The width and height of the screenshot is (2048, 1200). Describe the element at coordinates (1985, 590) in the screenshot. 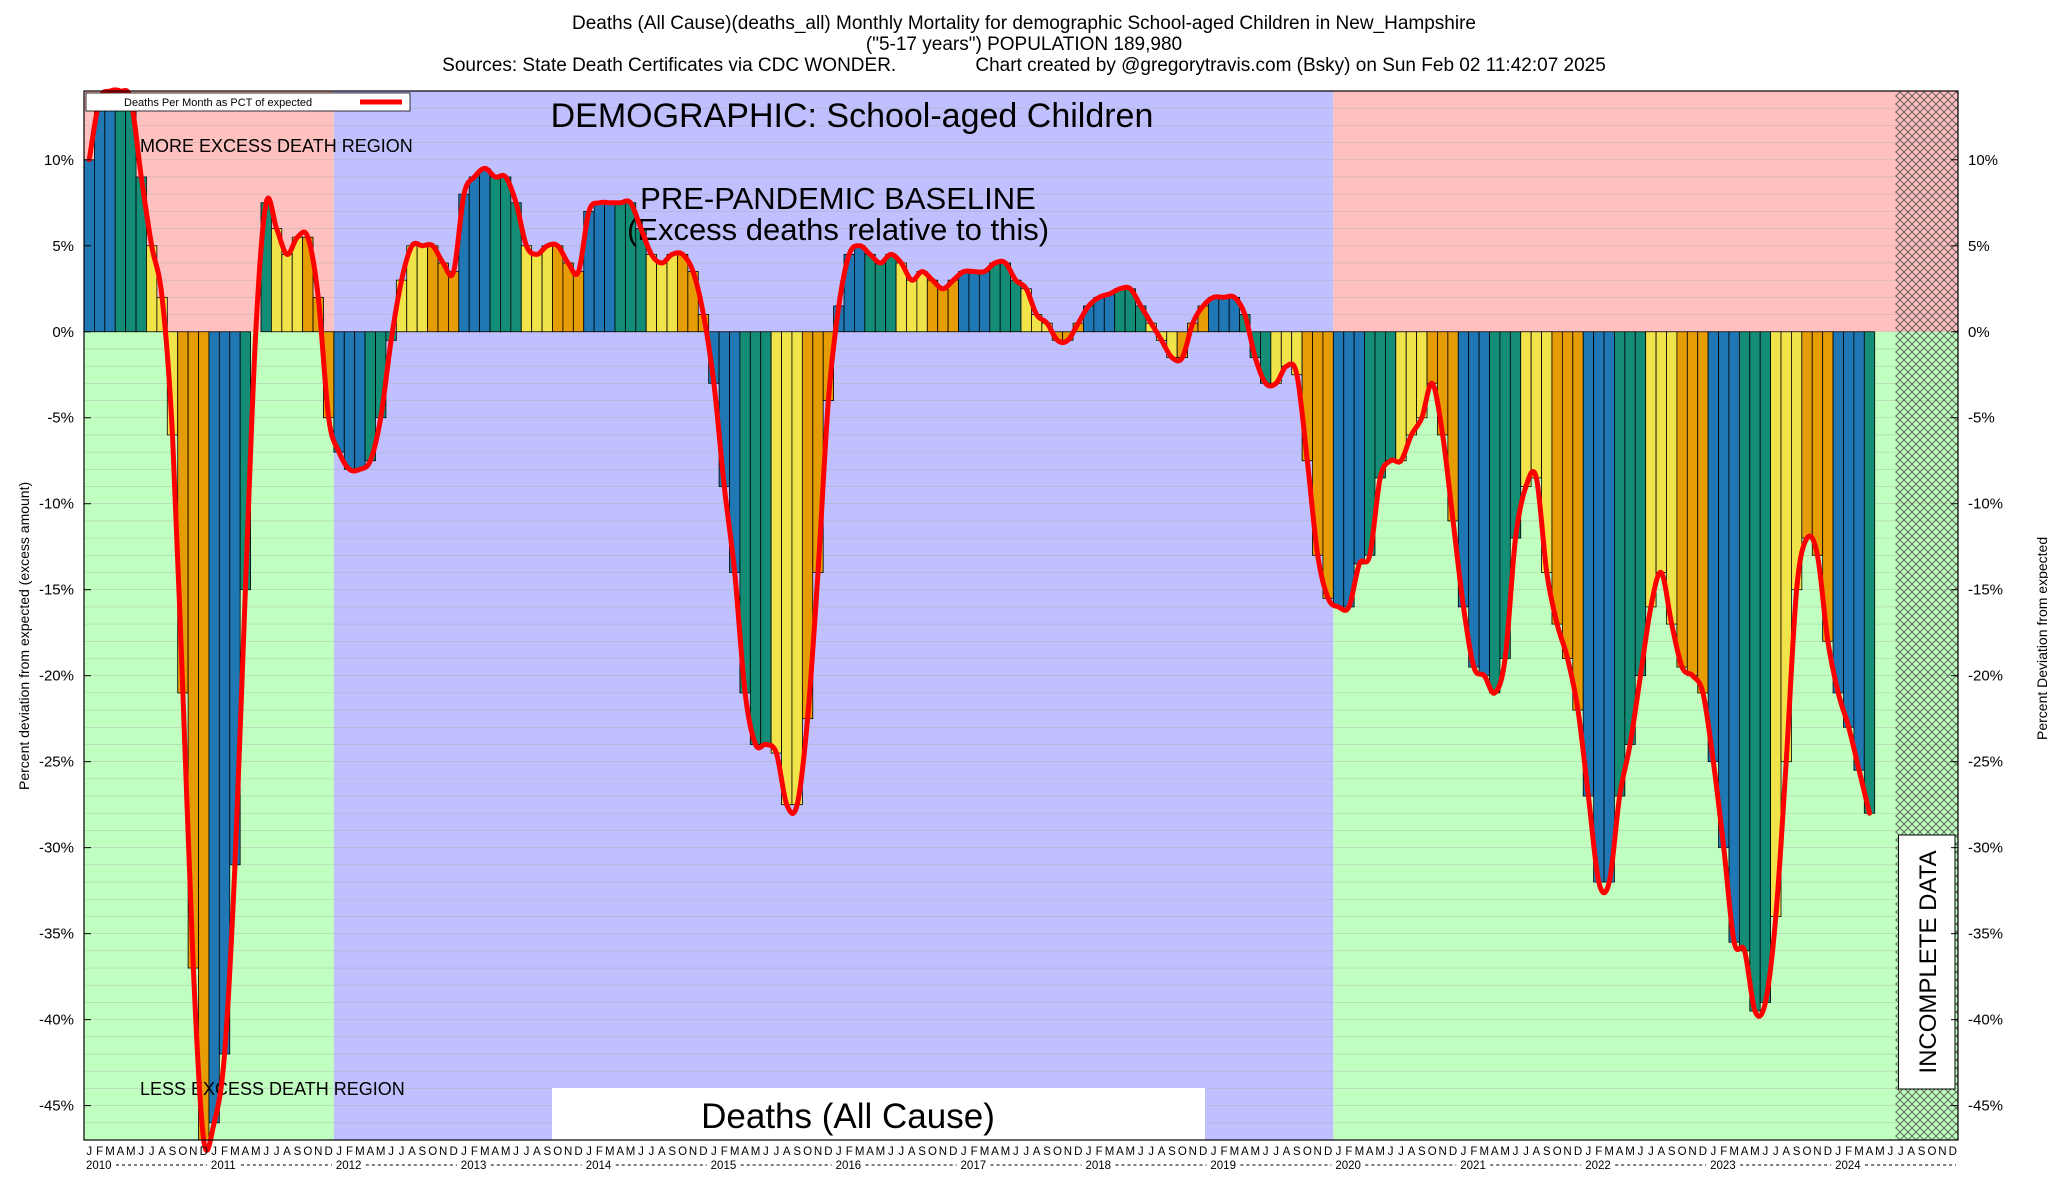

I see `y-tick-label-right: -15%` at that location.